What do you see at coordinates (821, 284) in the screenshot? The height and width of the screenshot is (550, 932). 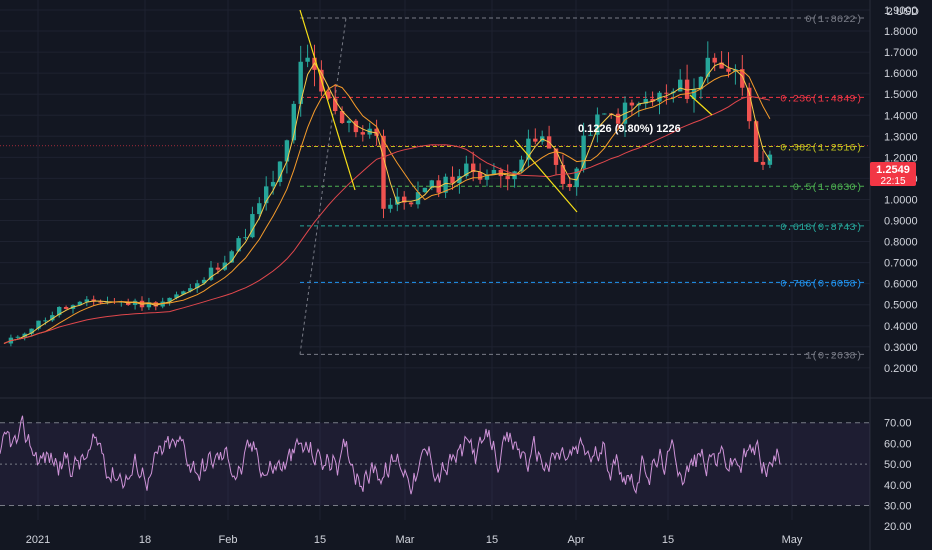 I see `fib-level-label: 0.786(0.6058)` at bounding box center [821, 284].